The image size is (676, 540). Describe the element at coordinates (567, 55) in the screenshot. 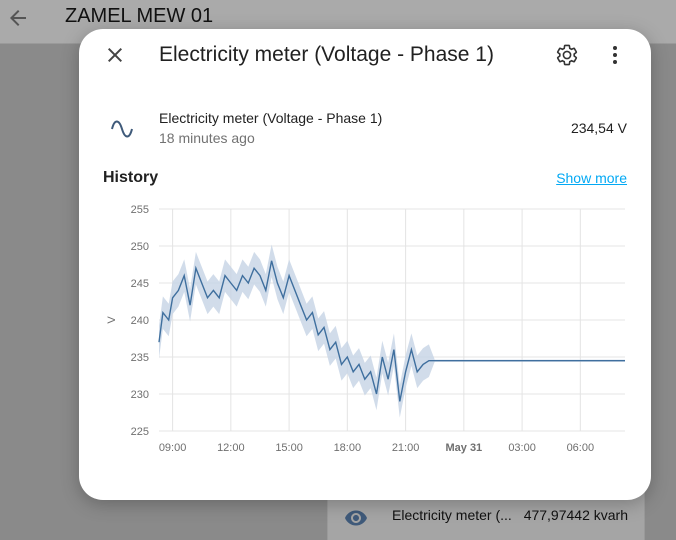

I see `gear-icon` at that location.